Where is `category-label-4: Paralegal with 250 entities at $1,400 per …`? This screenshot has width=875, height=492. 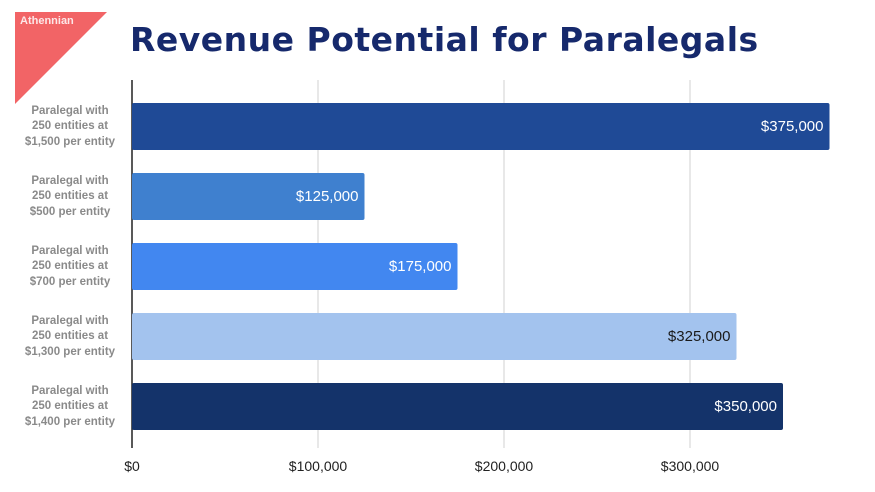
category-label-4: Paralegal with 250 entities at $1,400 per … is located at coordinates (70, 407).